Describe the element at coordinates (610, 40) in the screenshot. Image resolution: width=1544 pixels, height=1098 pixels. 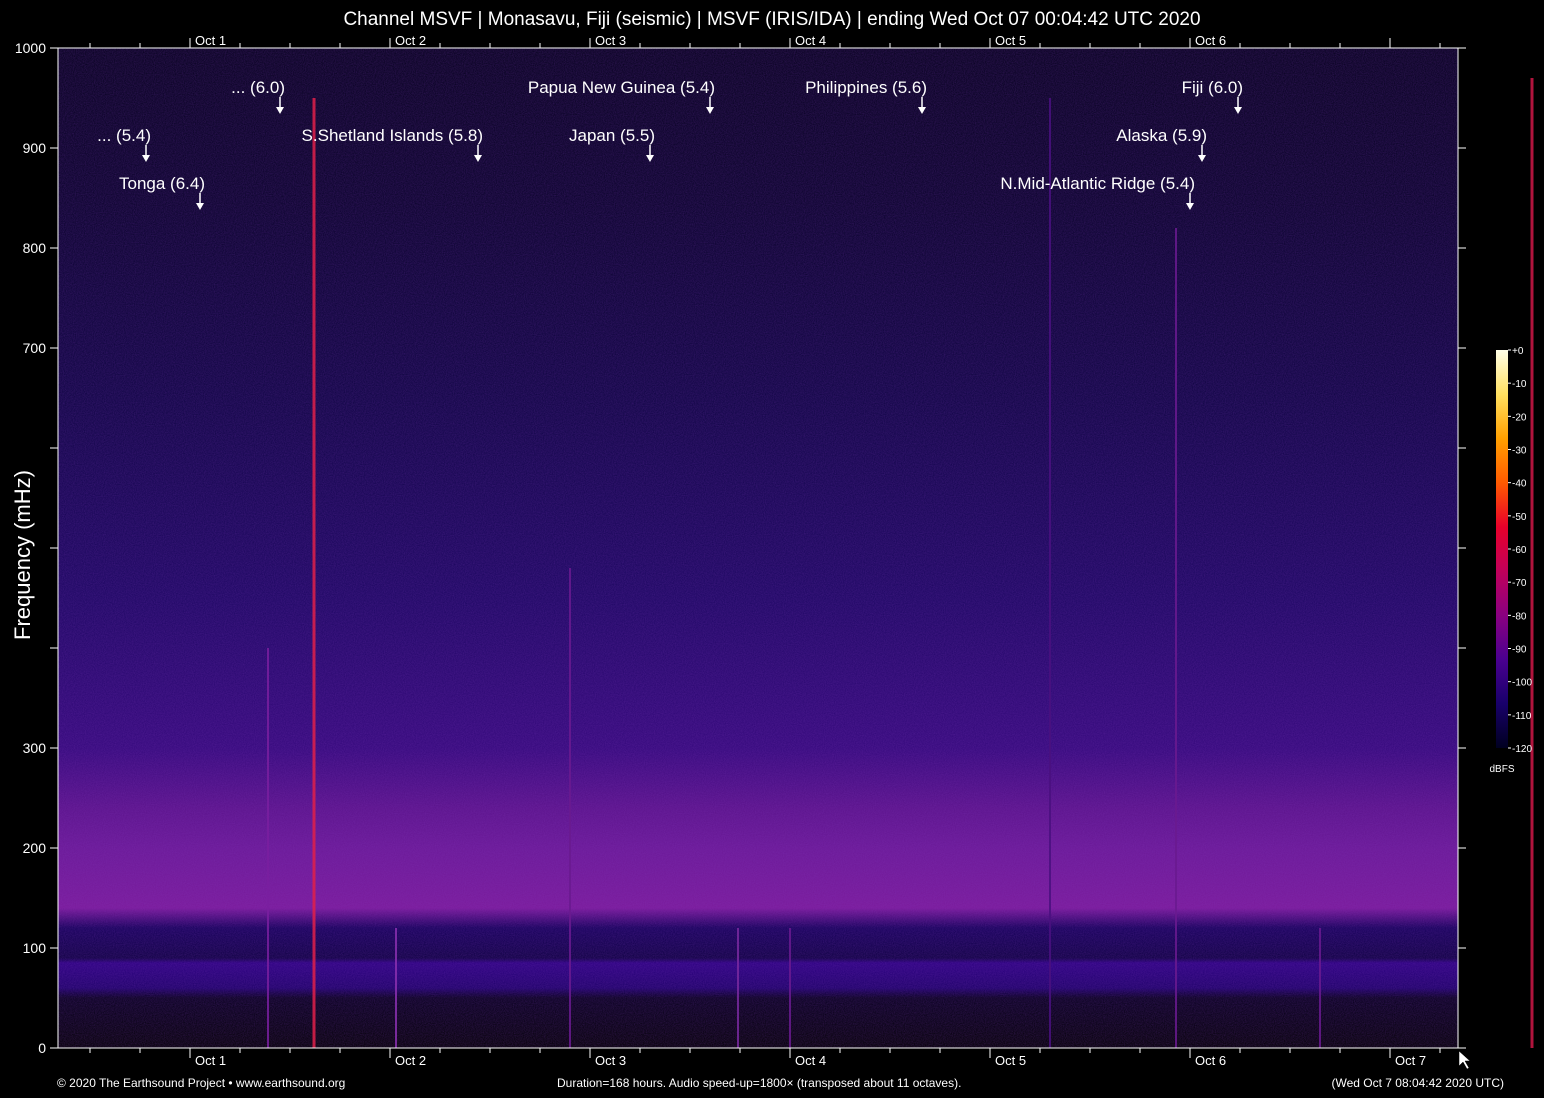
I see `x-top-tick-label: Oct 3` at that location.